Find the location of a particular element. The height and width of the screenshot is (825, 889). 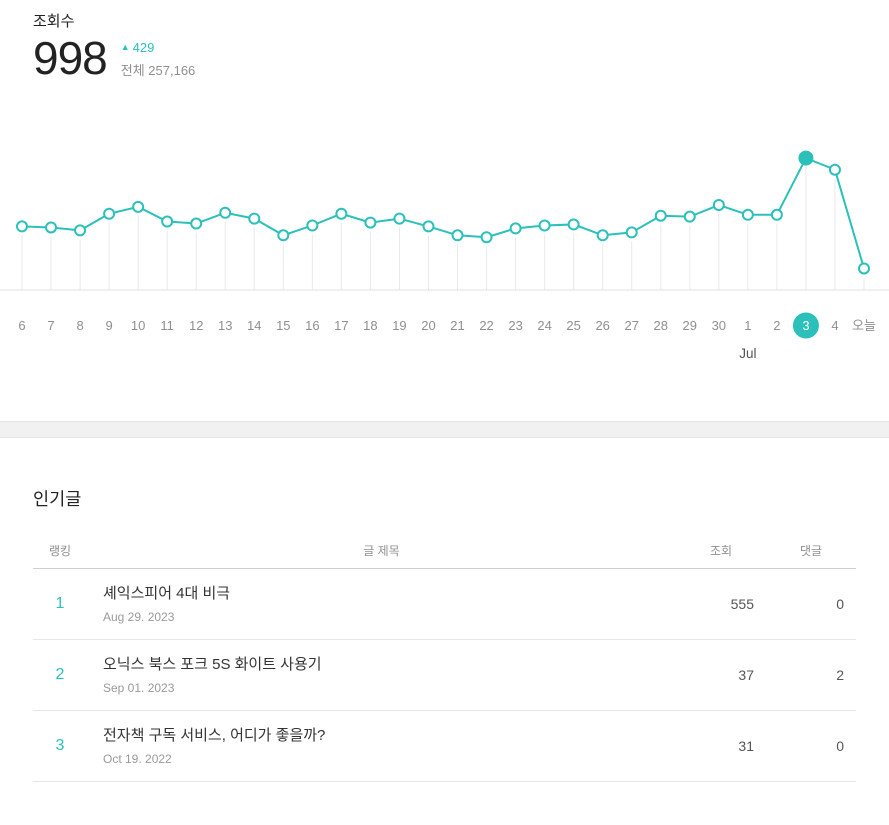

table-header-row: 랭킹 글 제목 조회 댓글 is located at coordinates (444, 551).